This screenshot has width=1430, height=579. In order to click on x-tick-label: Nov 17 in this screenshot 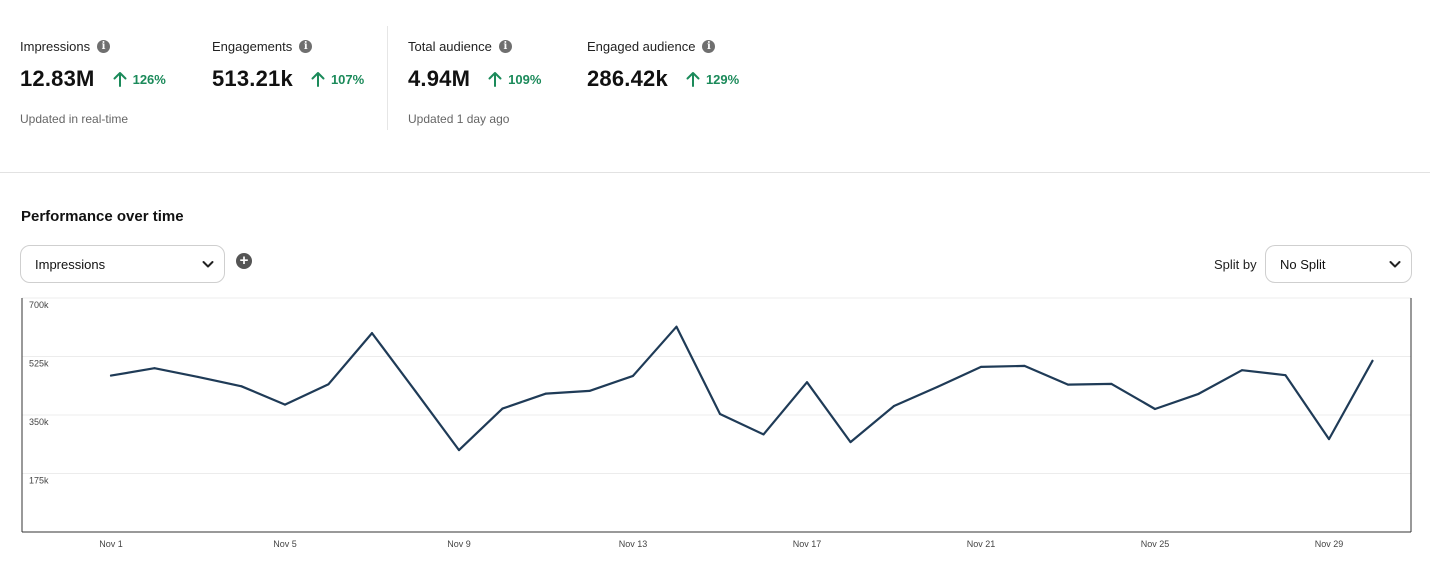, I will do `click(807, 544)`.